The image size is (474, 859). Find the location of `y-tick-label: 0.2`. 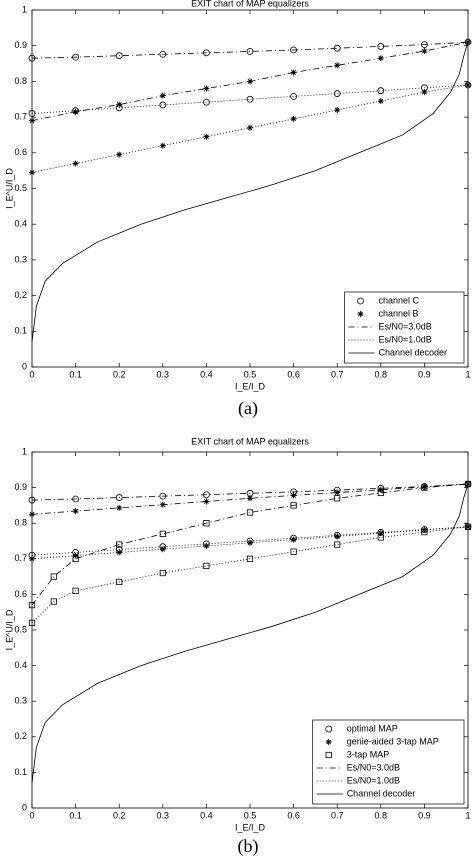

y-tick-label: 0.2 is located at coordinates (20, 736).